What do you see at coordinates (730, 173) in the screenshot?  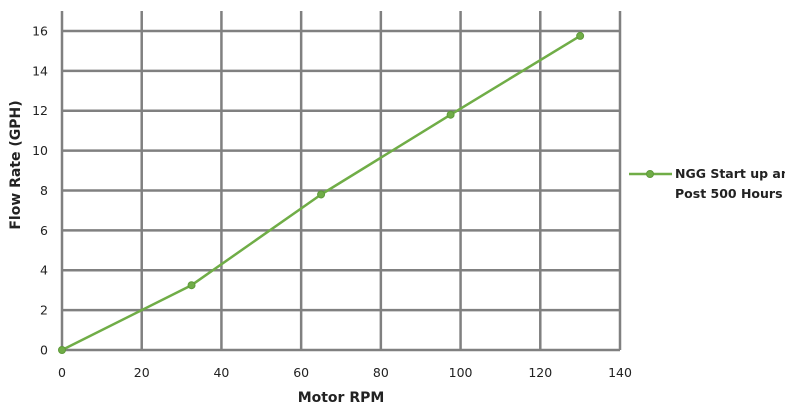 I see `legend-label-line1: NGG Start up and` at bounding box center [730, 173].